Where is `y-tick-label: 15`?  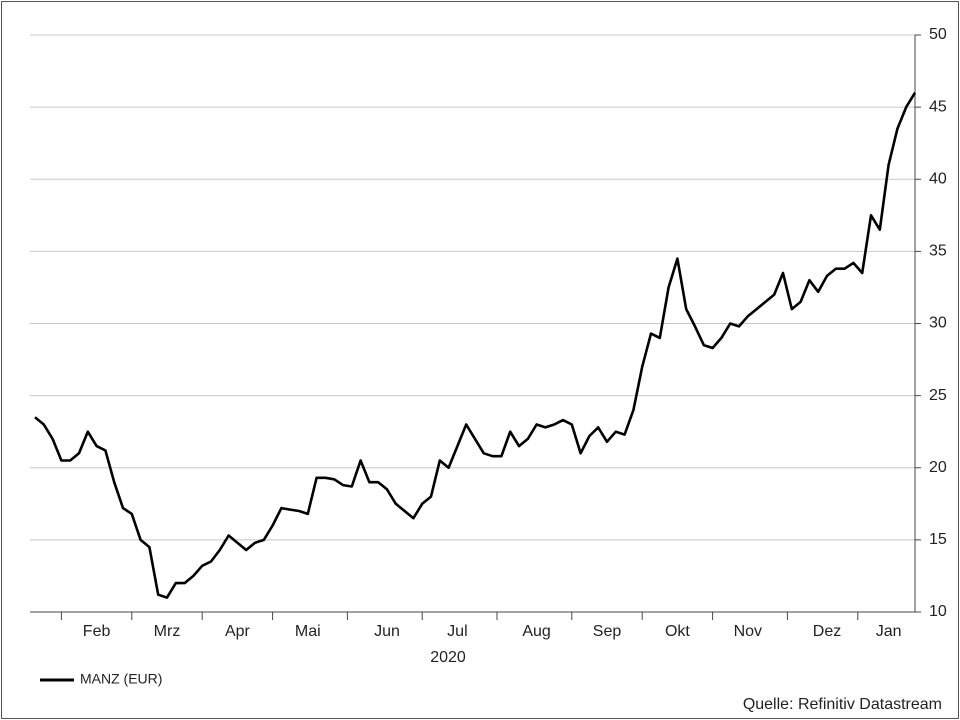 y-tick-label: 15 is located at coordinates (938, 539).